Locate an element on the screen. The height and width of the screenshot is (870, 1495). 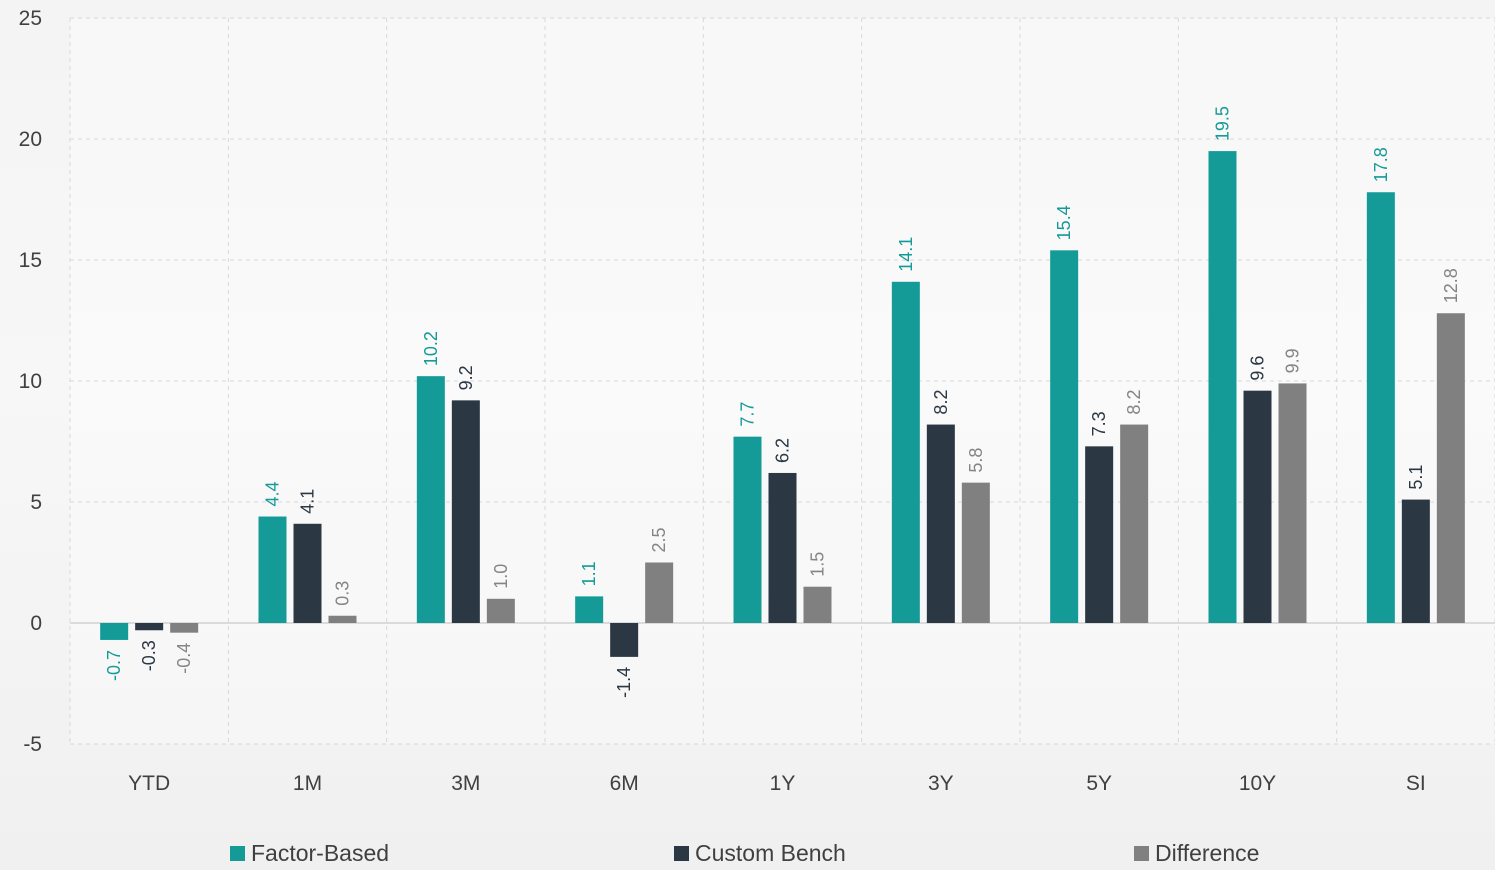
bar-factor-based-1m is located at coordinates (272, 569).